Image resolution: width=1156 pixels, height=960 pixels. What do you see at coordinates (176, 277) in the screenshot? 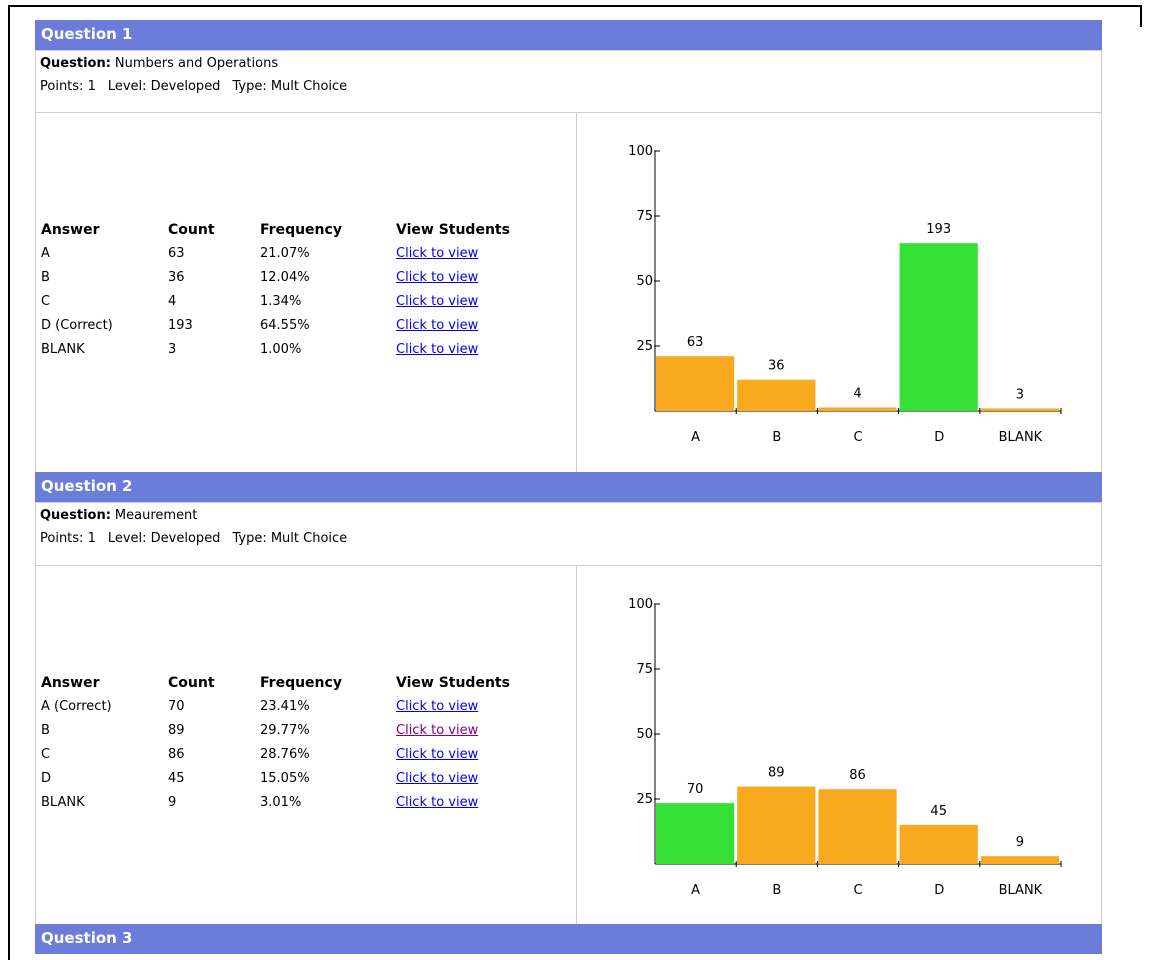
I see `table-cell-text: 36` at bounding box center [176, 277].